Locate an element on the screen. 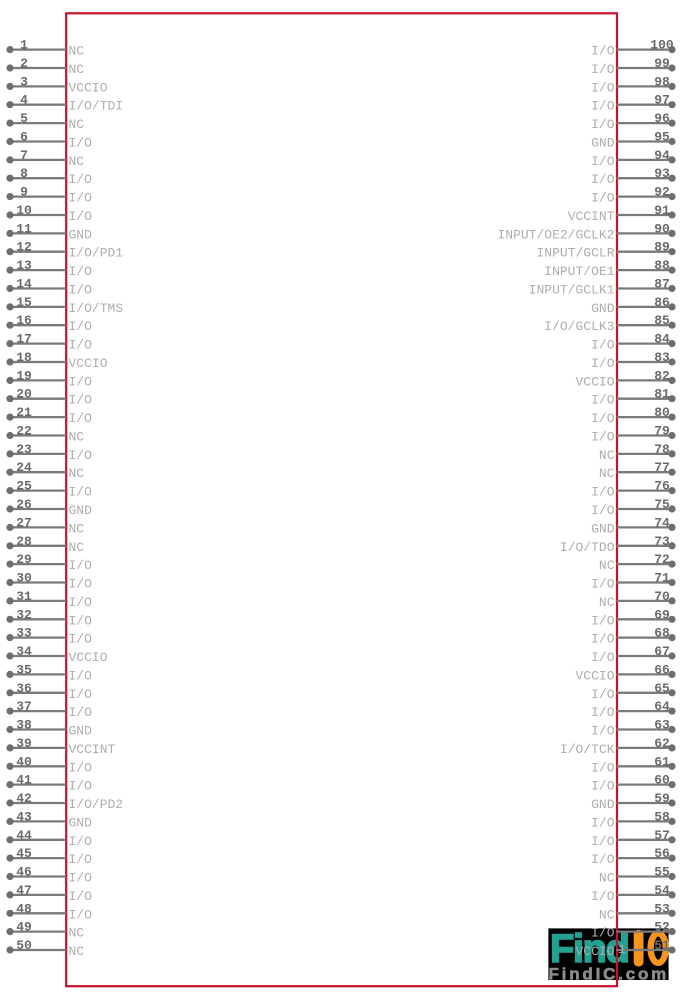  svg-text: 13 is located at coordinates (24, 265).